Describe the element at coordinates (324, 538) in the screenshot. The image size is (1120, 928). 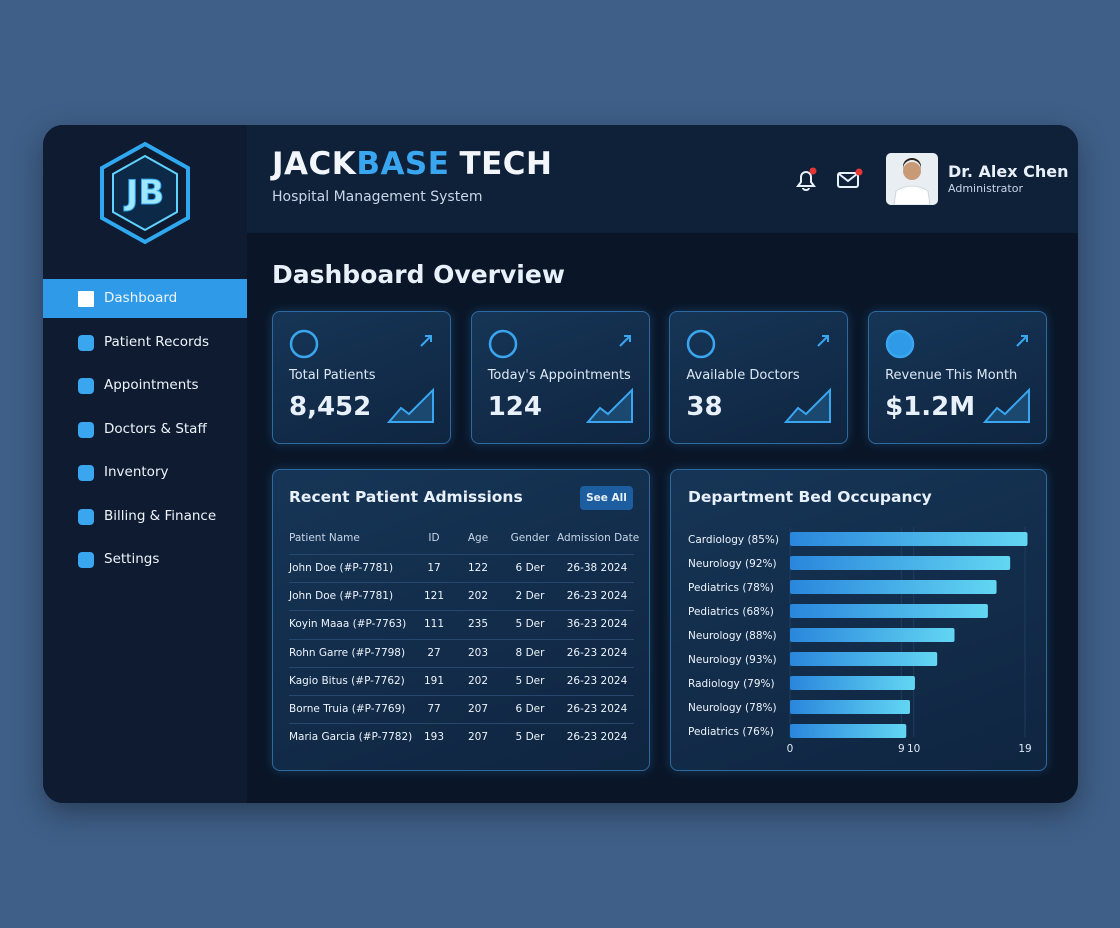
I see `column-header: Patient Name` at that location.